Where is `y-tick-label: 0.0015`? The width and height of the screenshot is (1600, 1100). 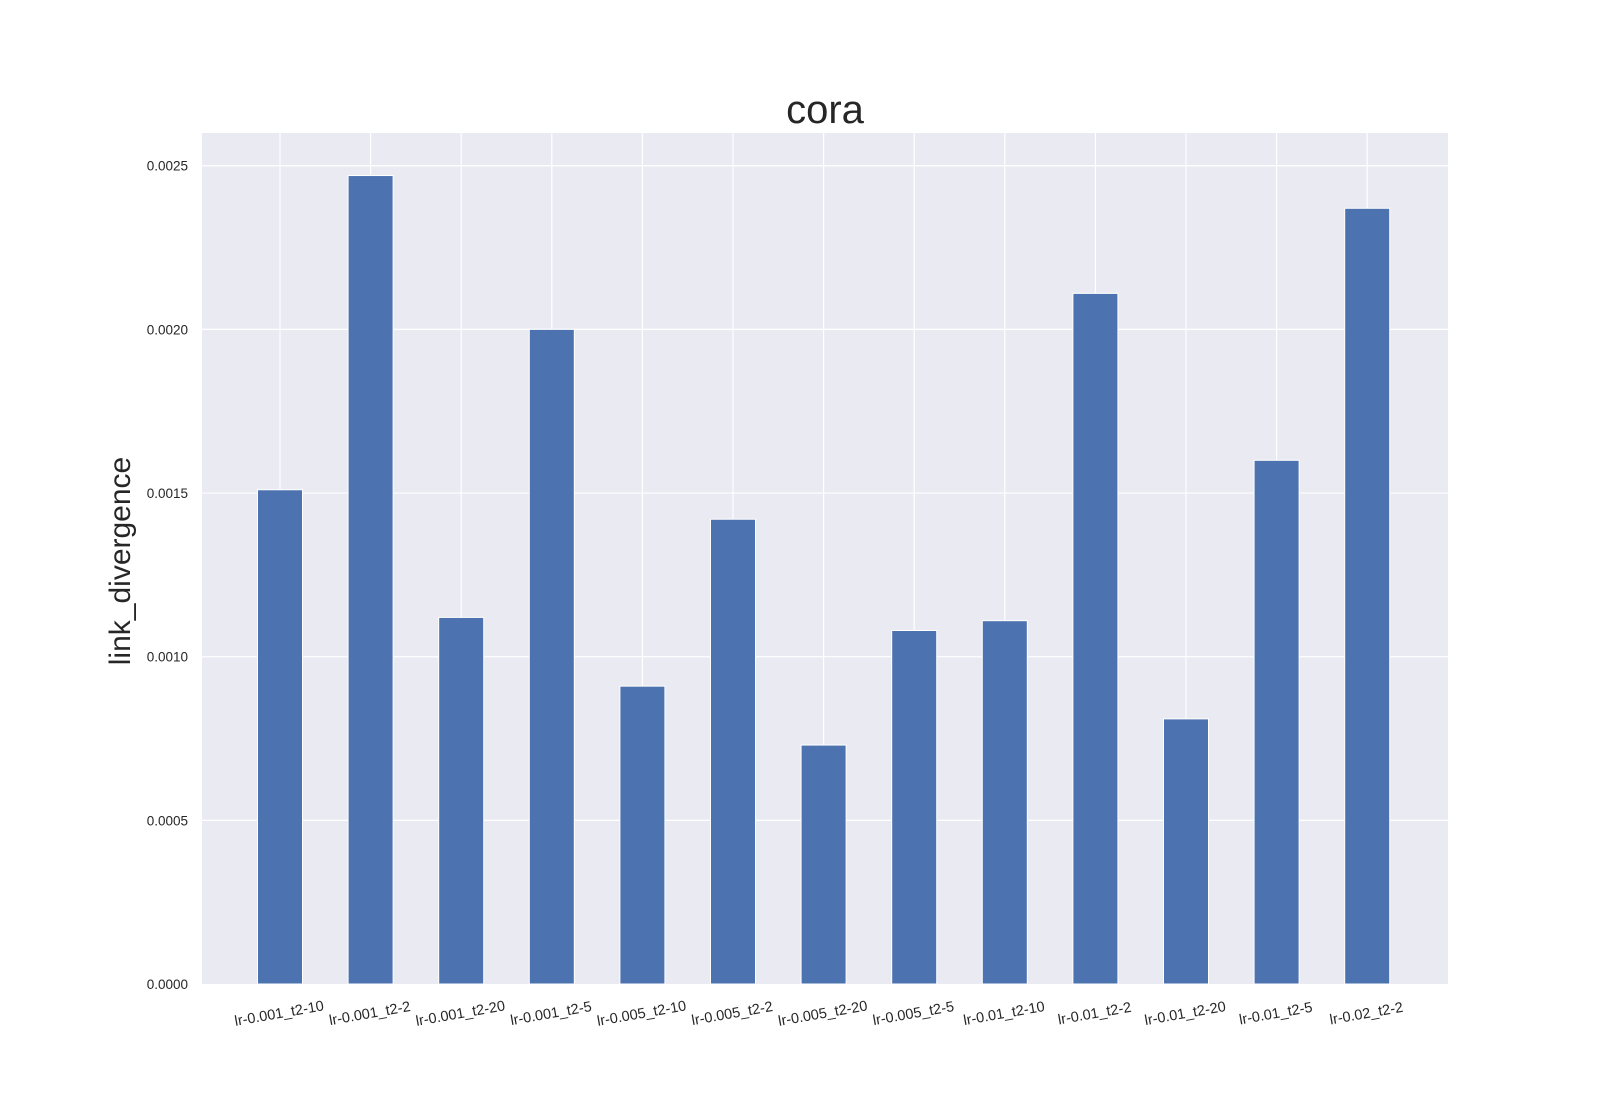 y-tick-label: 0.0015 is located at coordinates (167, 493).